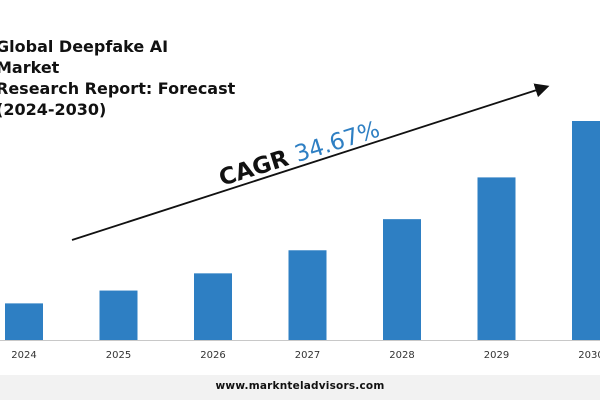 The image size is (600, 400). I want to click on x-tick-label-2025: 2025, so click(118, 355).